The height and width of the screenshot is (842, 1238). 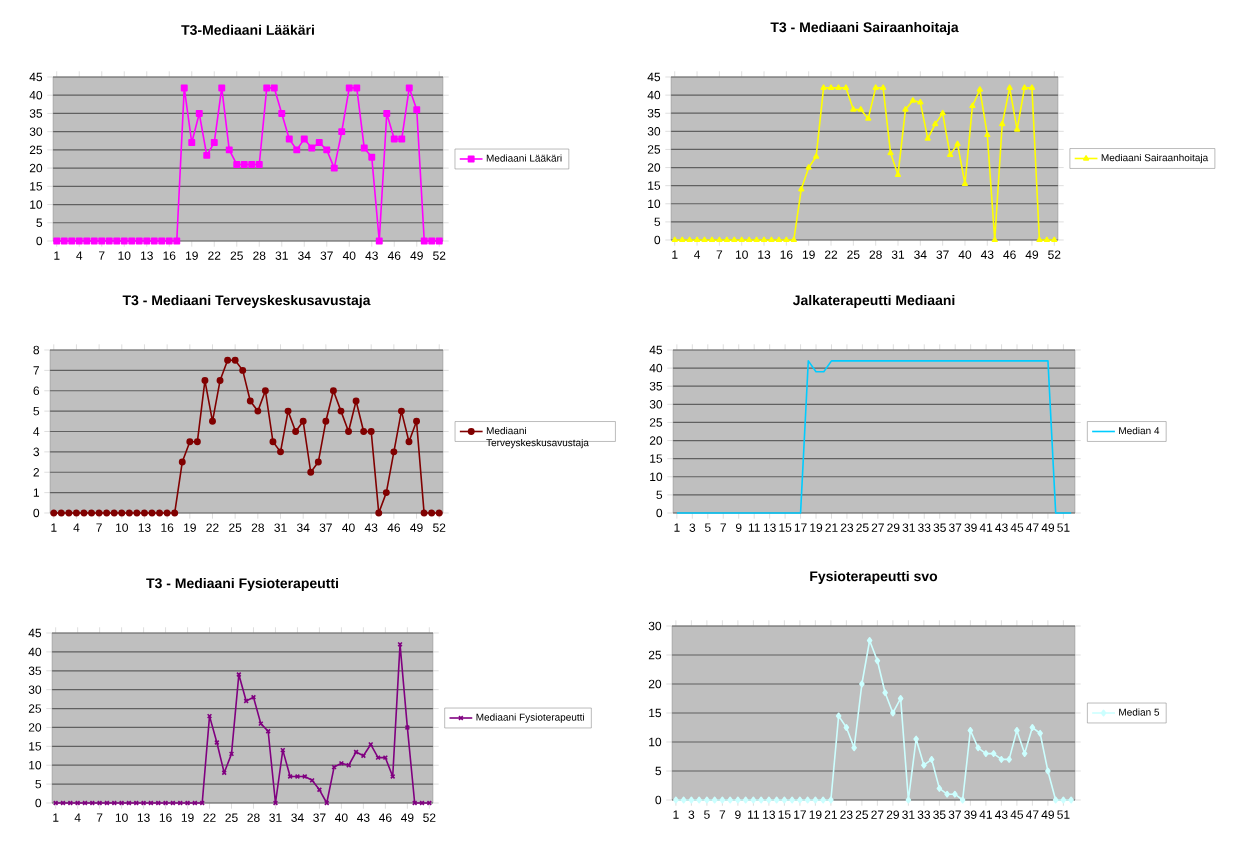 What do you see at coordinates (985, 814) in the screenshot?
I see `x-tick-label: 41` at bounding box center [985, 814].